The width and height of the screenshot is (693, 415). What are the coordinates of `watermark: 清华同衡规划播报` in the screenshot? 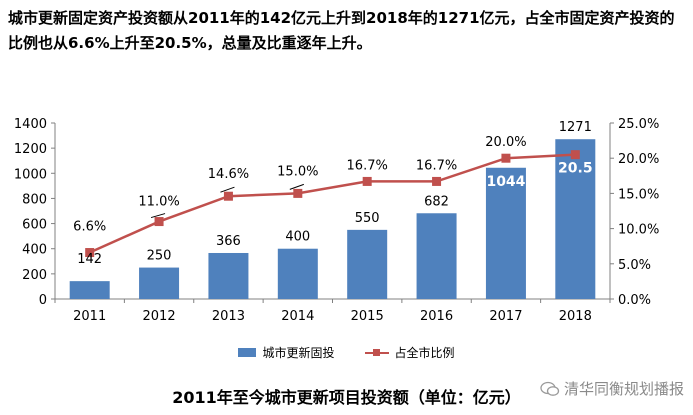 It's located at (612, 388).